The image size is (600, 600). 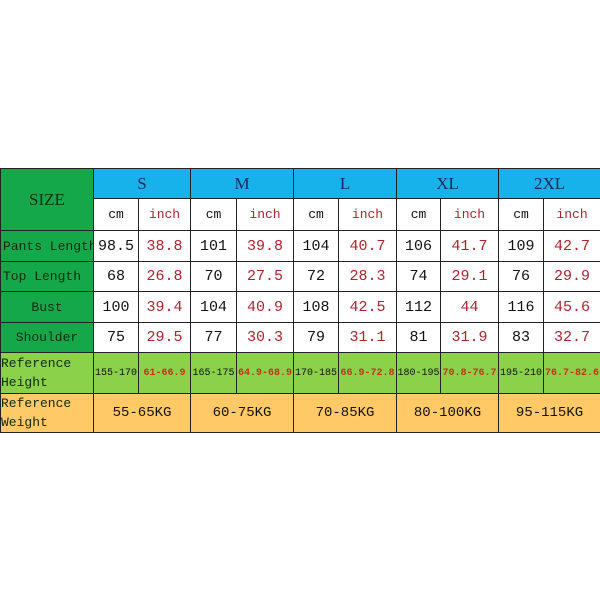 What do you see at coordinates (419, 276) in the screenshot?
I see `cm-value: 74` at bounding box center [419, 276].